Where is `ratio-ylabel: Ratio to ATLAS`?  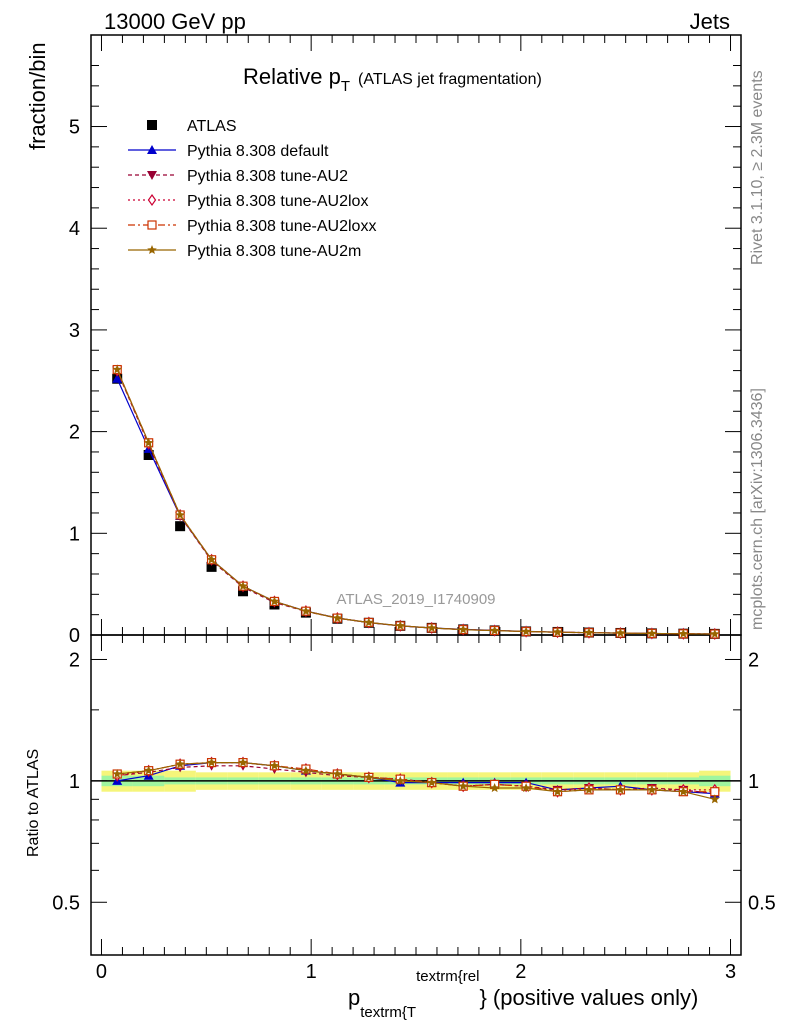 ratio-ylabel: Ratio to ATLAS is located at coordinates (33, 803).